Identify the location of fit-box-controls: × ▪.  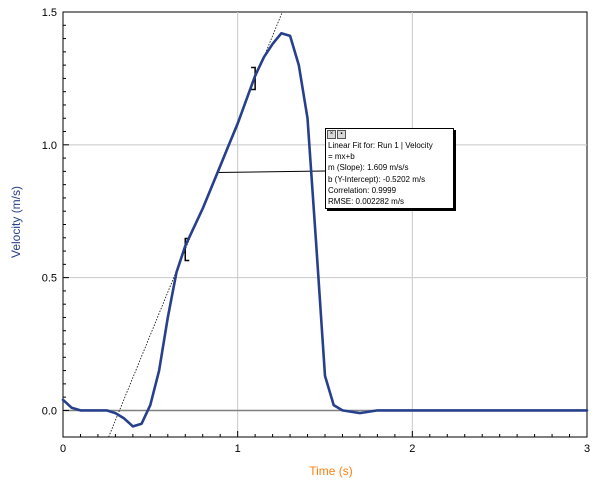
(337, 134).